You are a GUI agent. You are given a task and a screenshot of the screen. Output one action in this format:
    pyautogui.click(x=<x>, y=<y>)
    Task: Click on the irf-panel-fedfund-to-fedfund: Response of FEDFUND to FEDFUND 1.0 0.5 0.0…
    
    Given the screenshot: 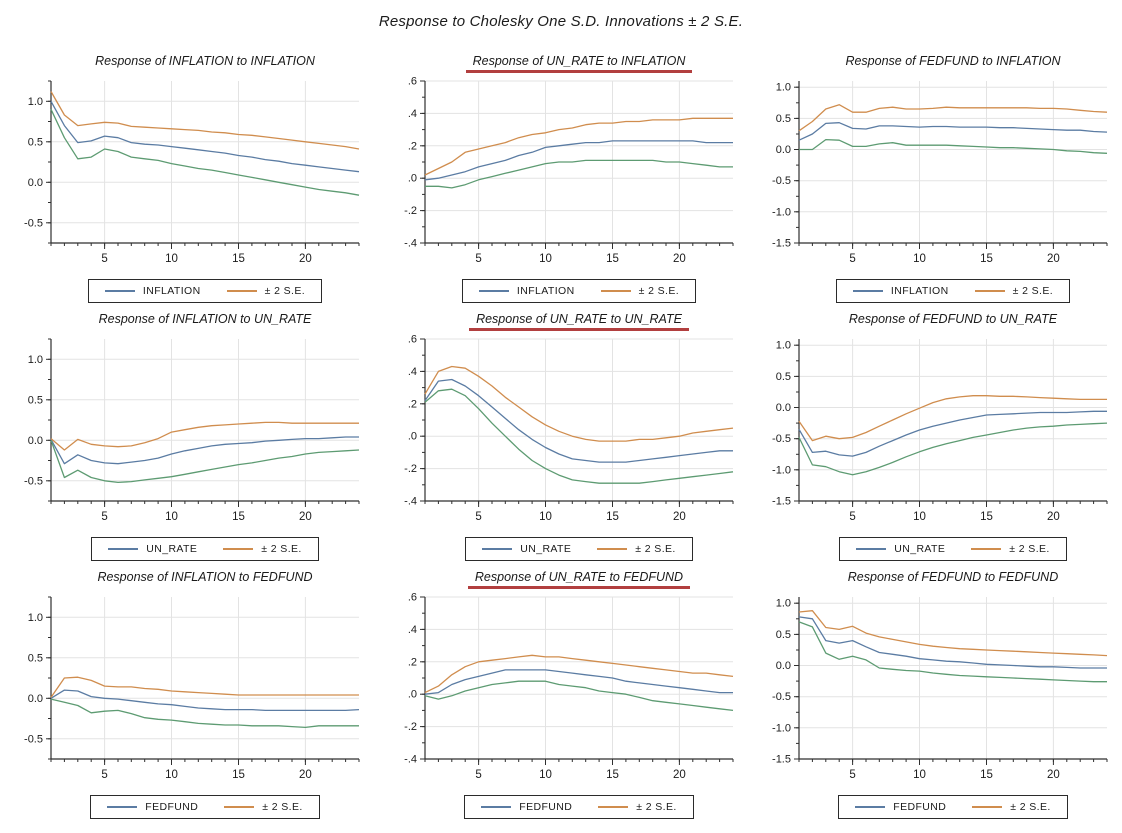 What is the action you would take?
    pyautogui.click(x=935, y=694)
    